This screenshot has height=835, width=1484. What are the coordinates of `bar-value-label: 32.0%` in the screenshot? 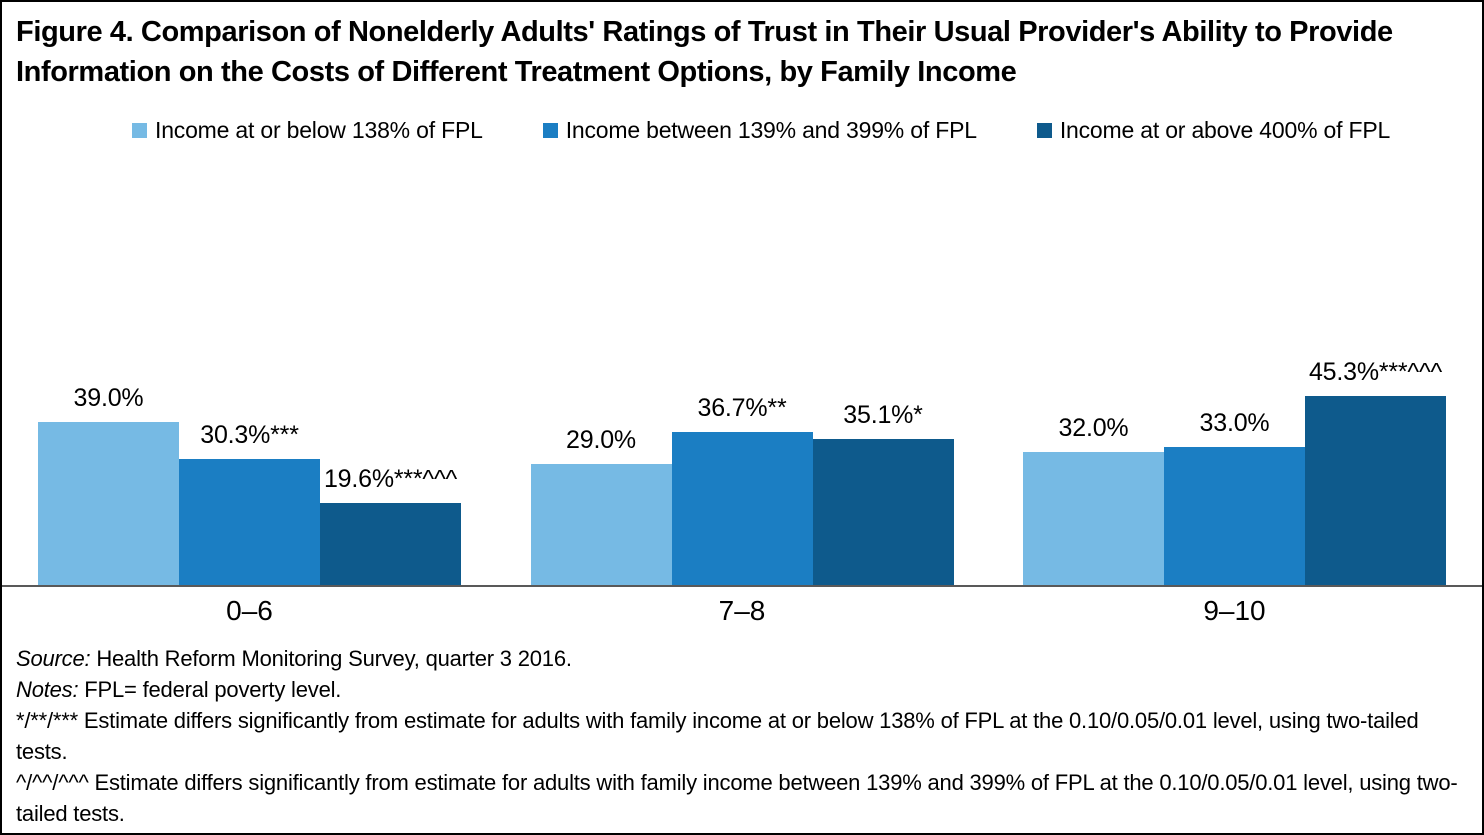 It's located at (1093, 427).